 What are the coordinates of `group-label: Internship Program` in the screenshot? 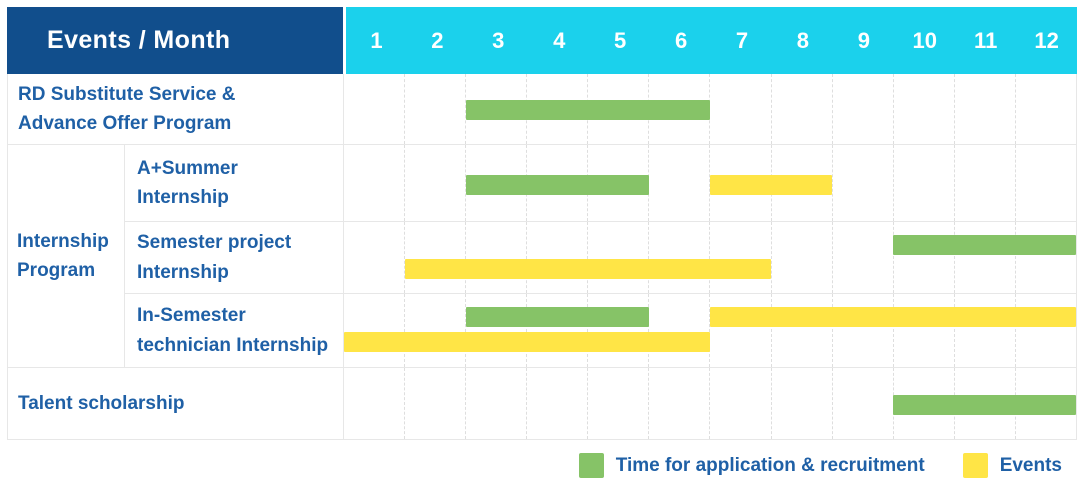 It's located at (65, 256).